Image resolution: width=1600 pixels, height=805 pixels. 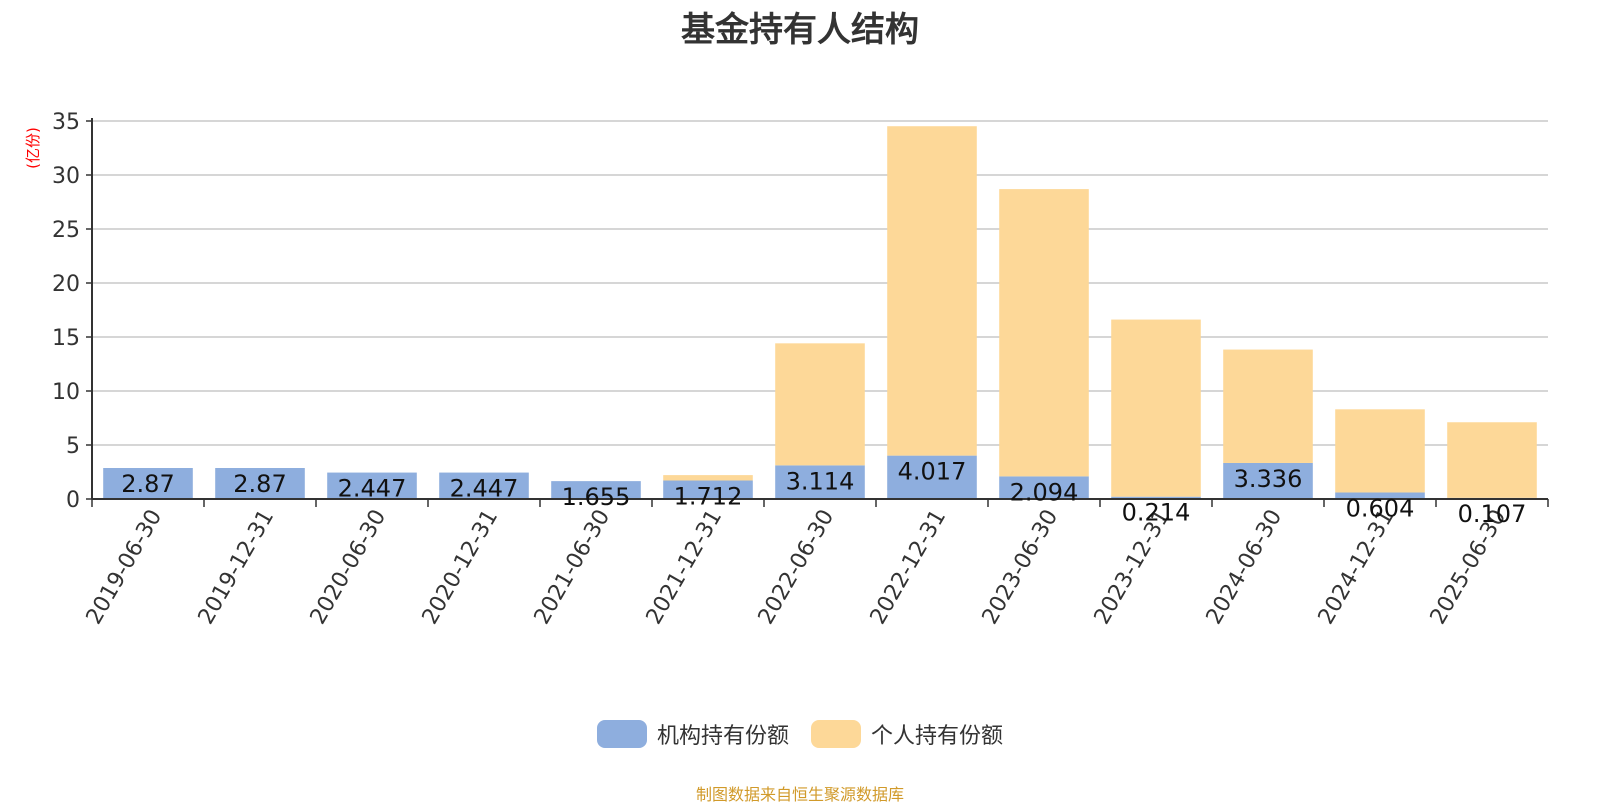 I want to click on legend-label-individual: 个人持有份额, so click(x=937, y=736).